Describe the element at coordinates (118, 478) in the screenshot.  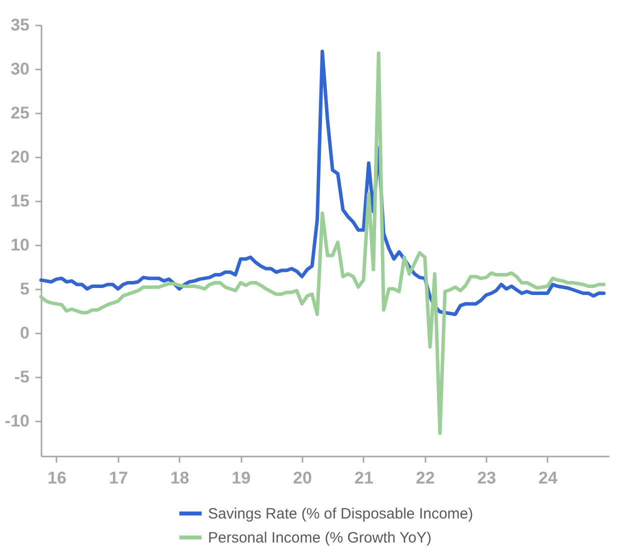
I see `x-tick-label: 17` at that location.